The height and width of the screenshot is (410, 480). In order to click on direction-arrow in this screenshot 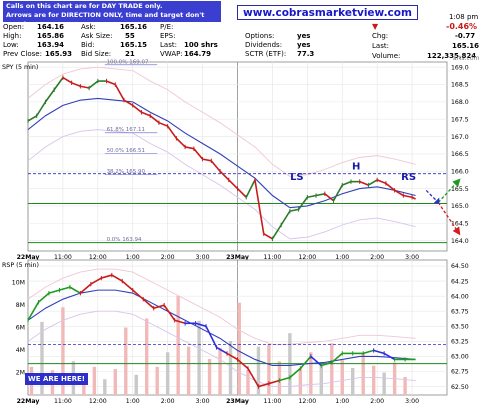, I will do `click(449, 219)`.